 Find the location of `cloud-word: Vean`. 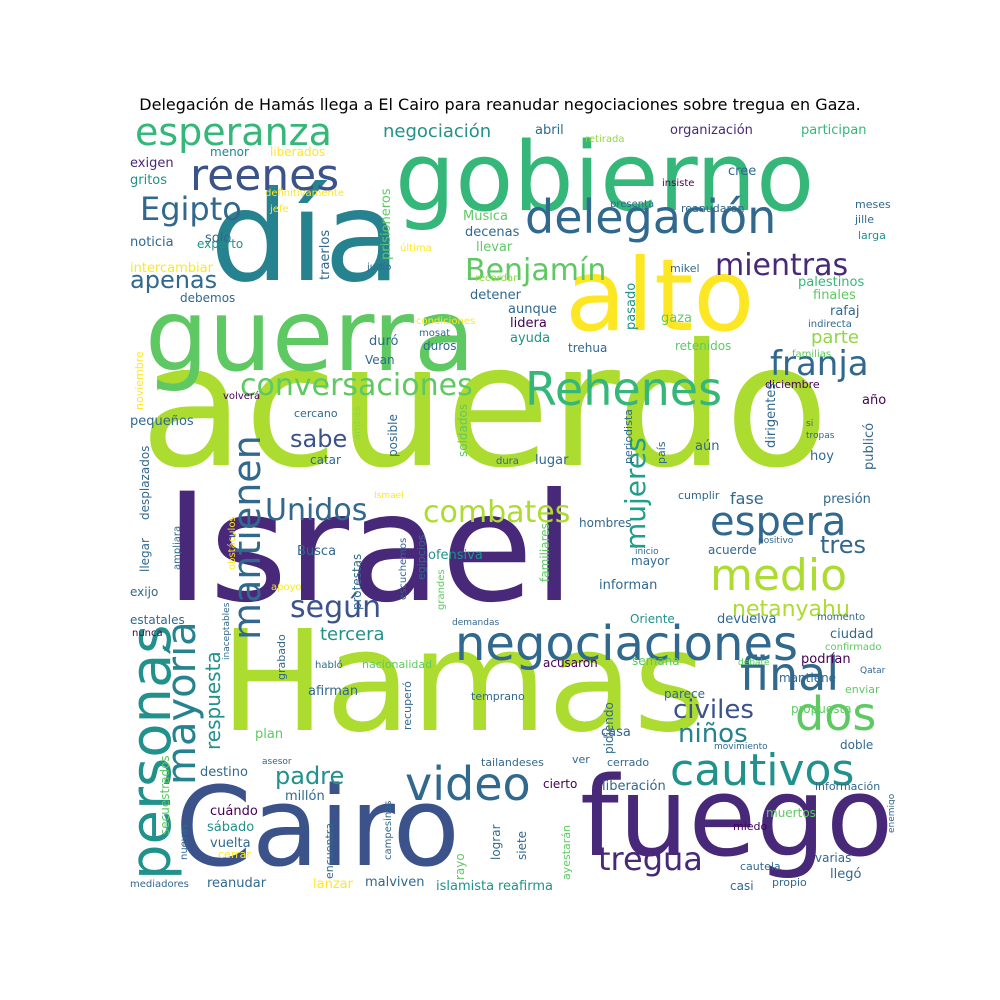

cloud-word: Vean is located at coordinates (380, 360).